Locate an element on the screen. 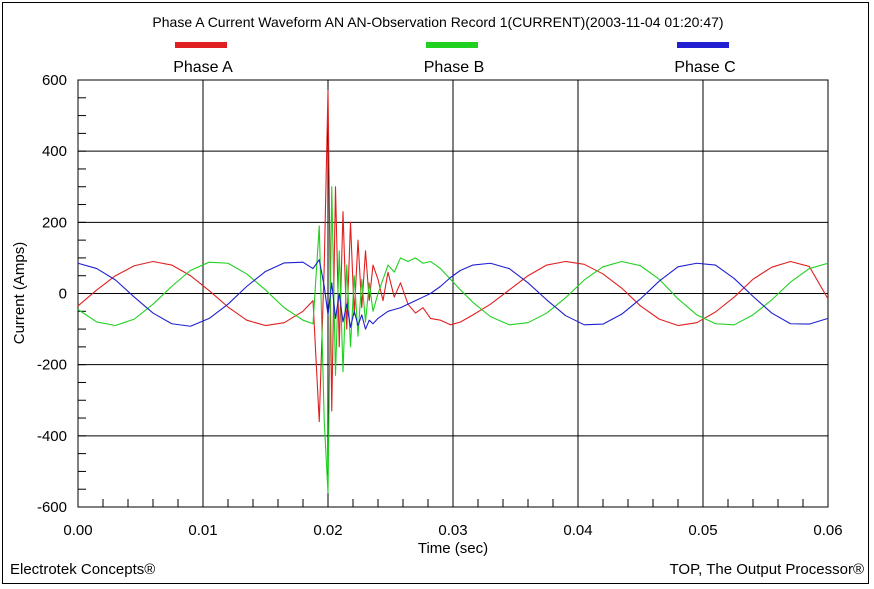  y-tick-label: 600 is located at coordinates (54, 80).